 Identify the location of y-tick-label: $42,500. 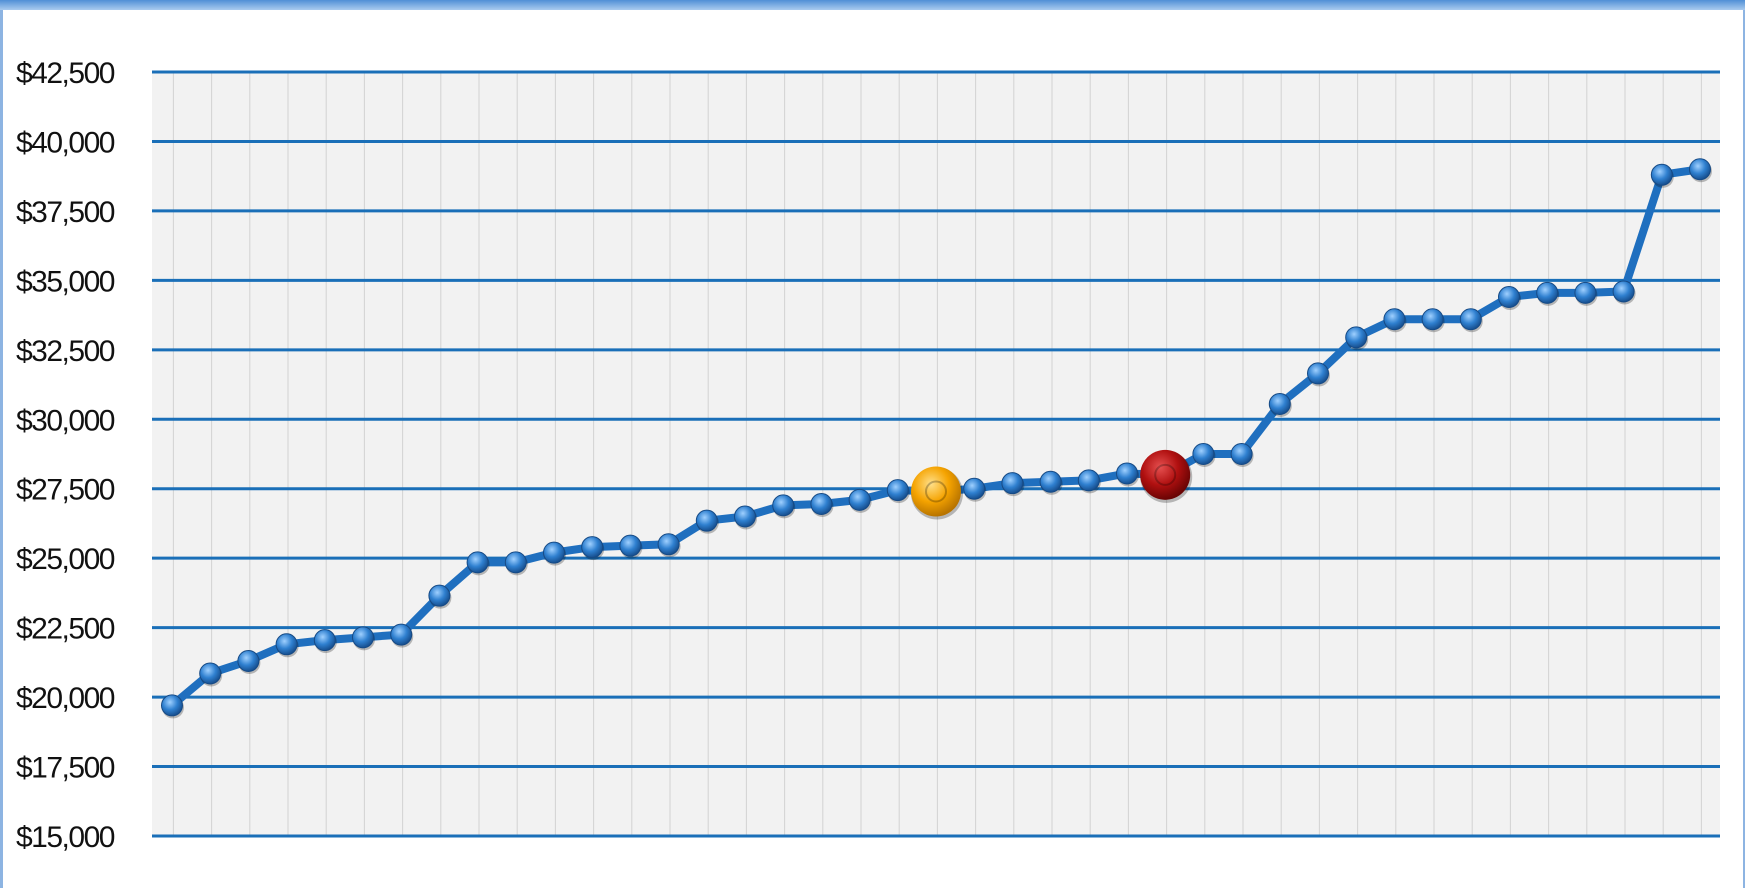
(65, 73).